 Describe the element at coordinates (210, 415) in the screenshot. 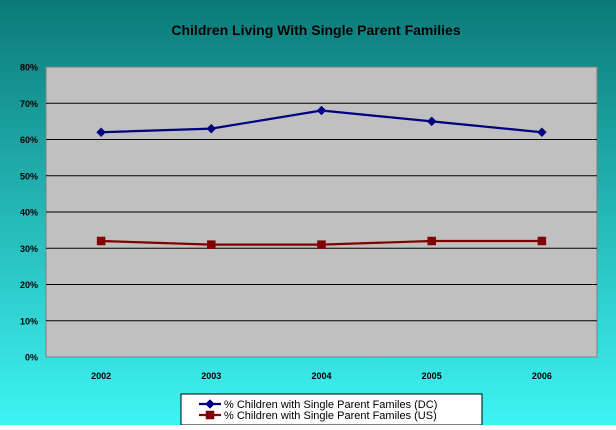

I see `legend-marker-us` at that location.